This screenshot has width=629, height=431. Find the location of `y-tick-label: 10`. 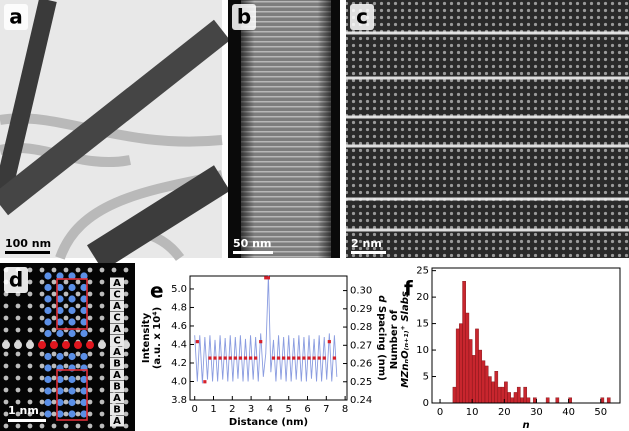

y-tick-label: 10 is located at coordinates (422, 350).